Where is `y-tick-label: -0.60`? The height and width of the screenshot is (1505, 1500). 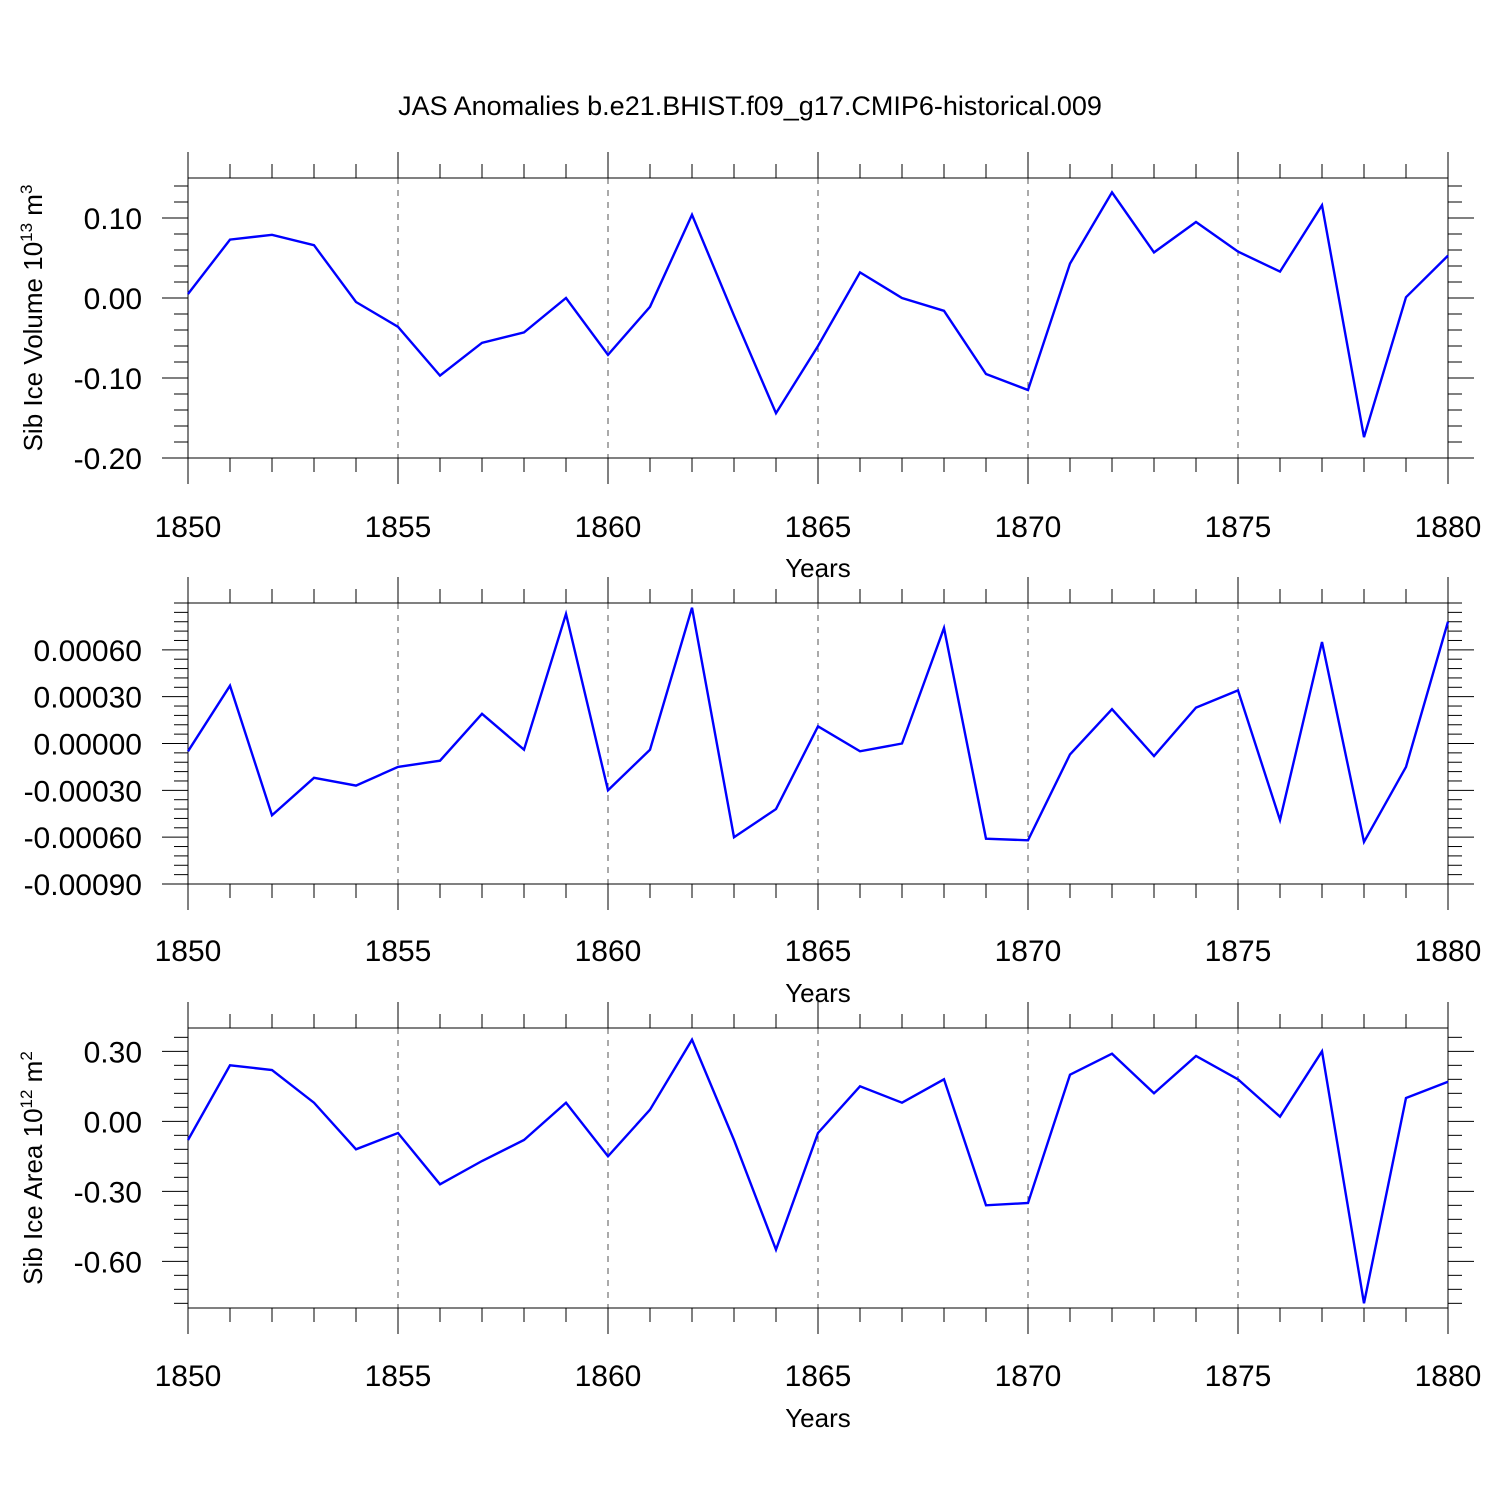
y-tick-label: -0.60 is located at coordinates (108, 1262).